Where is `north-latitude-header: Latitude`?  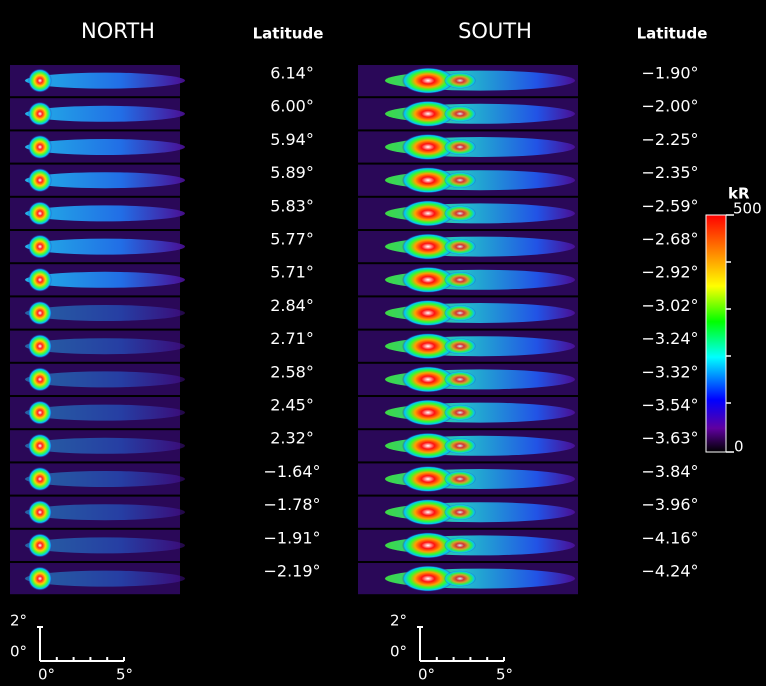
north-latitude-header: Latitude is located at coordinates (288, 34).